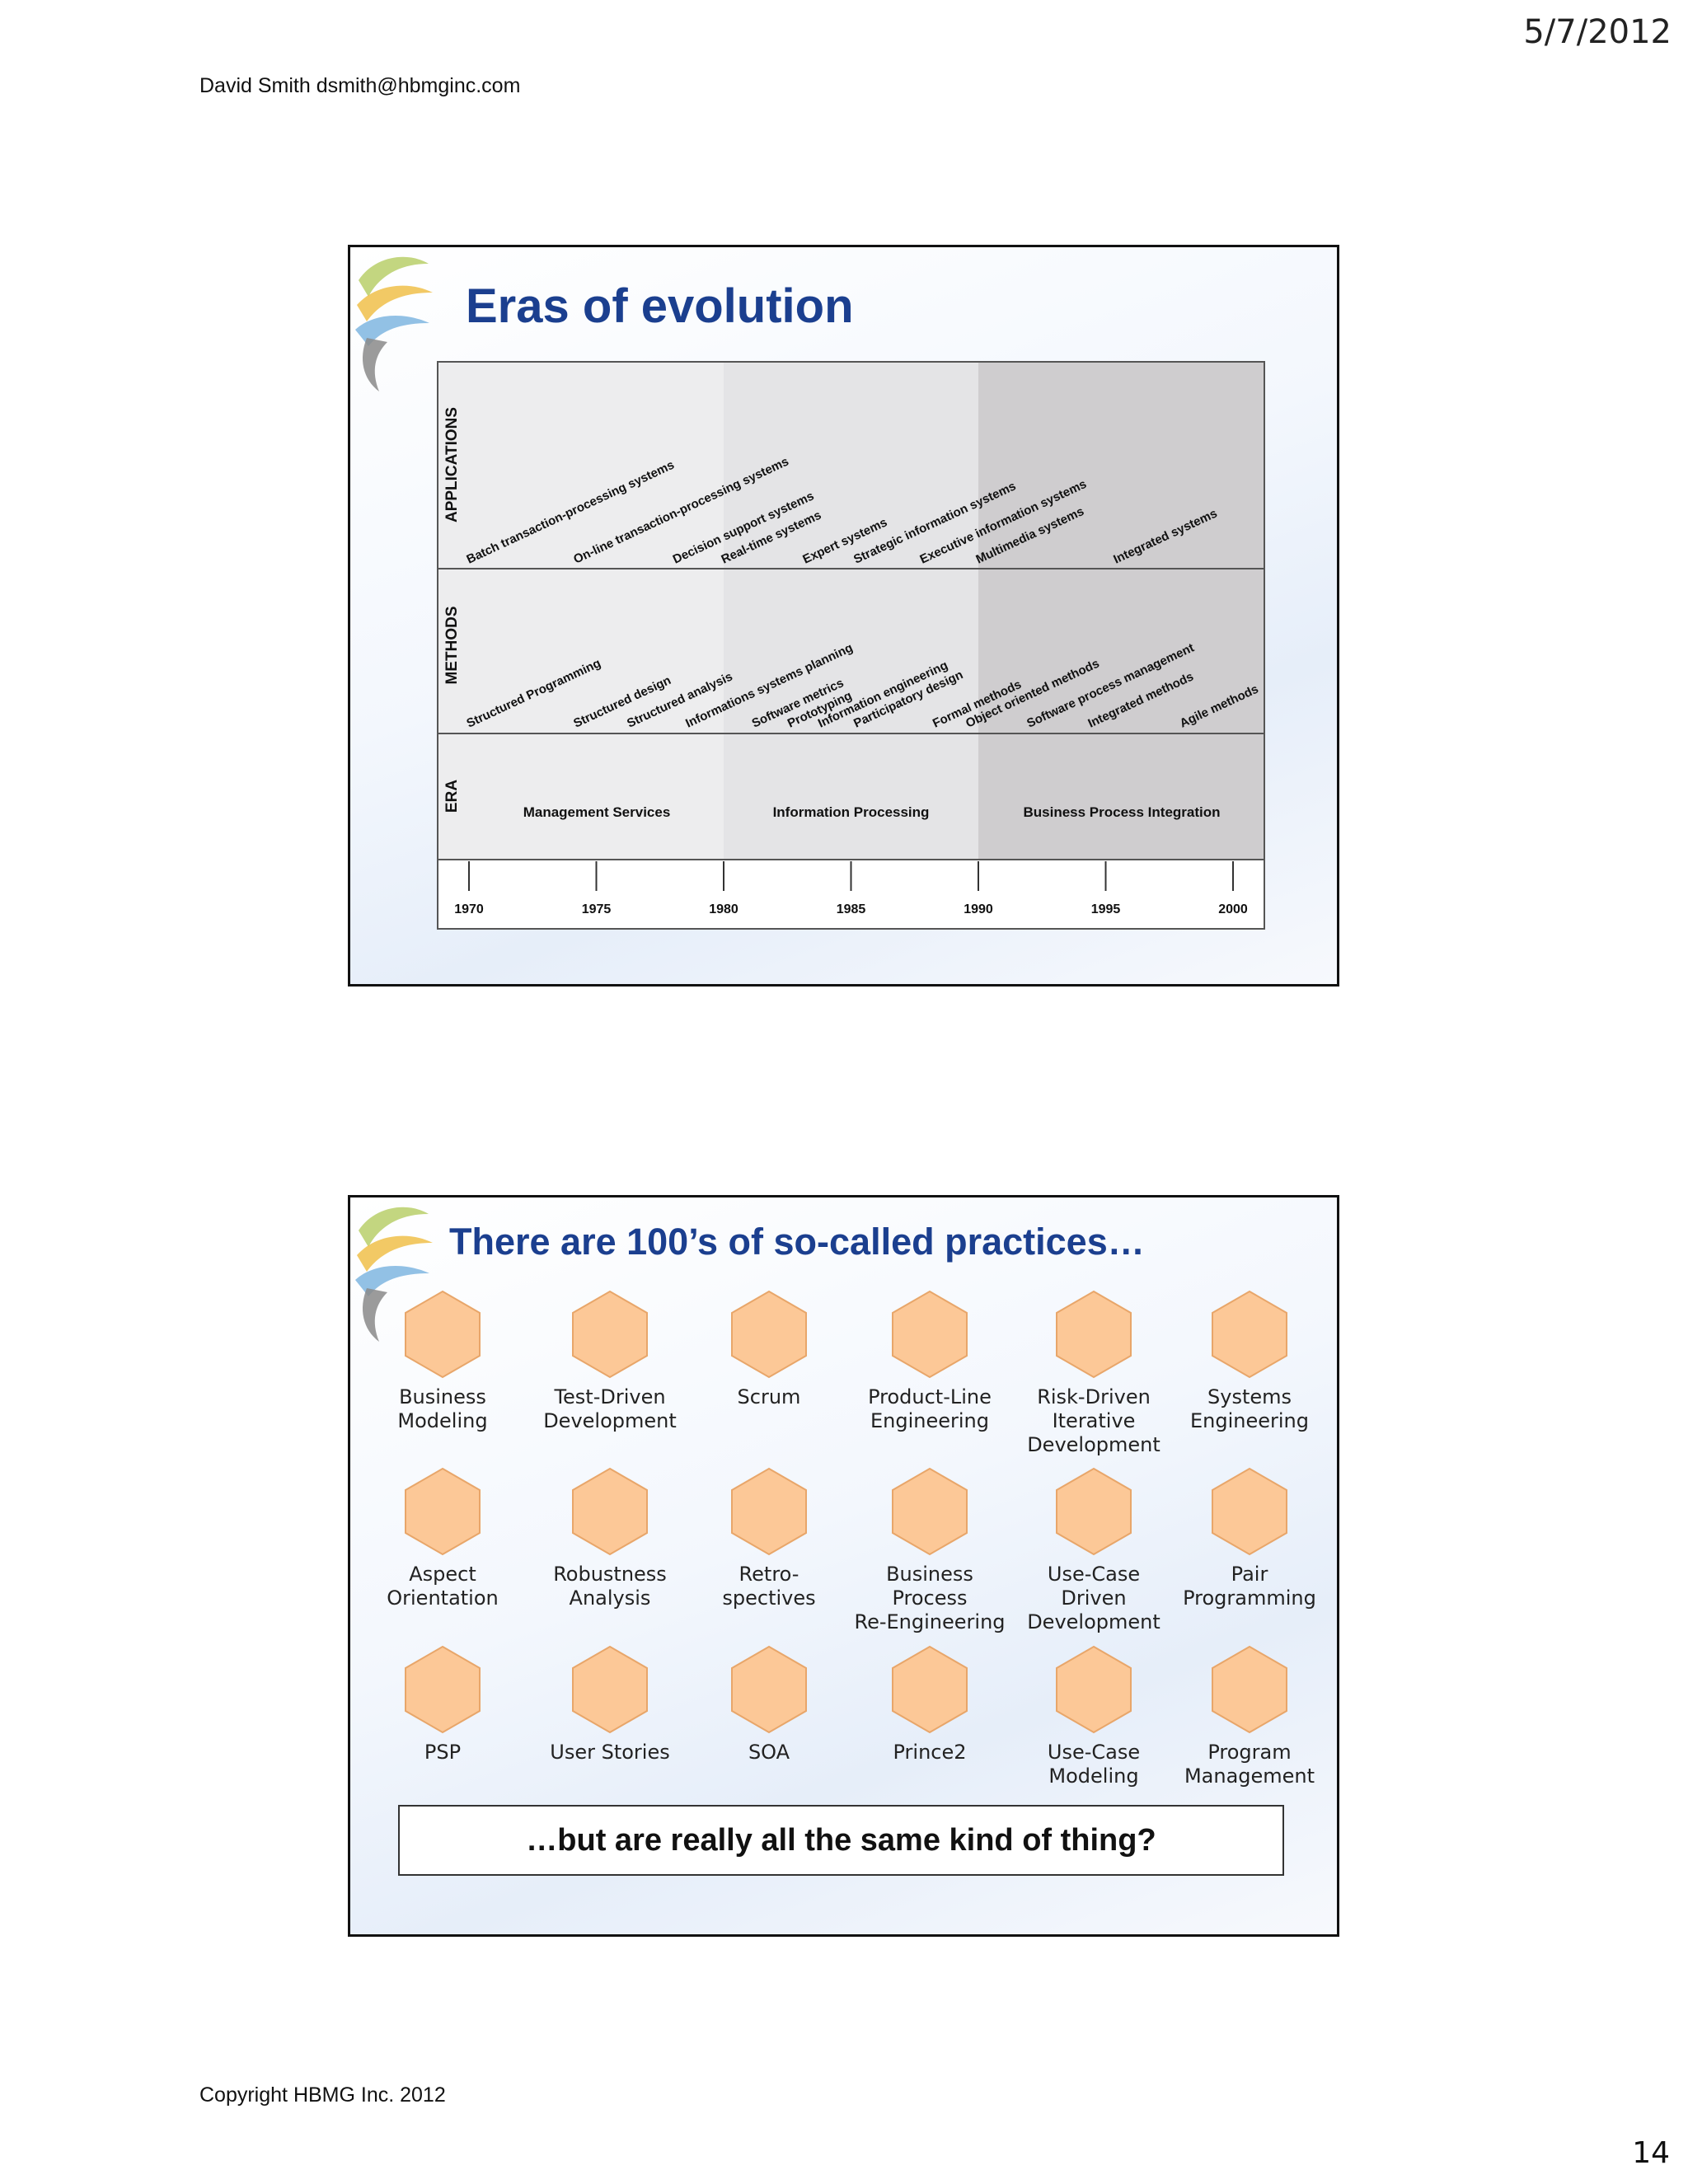  Describe the element at coordinates (469, 909) in the screenshot. I see `timeline-year: 1970` at that location.